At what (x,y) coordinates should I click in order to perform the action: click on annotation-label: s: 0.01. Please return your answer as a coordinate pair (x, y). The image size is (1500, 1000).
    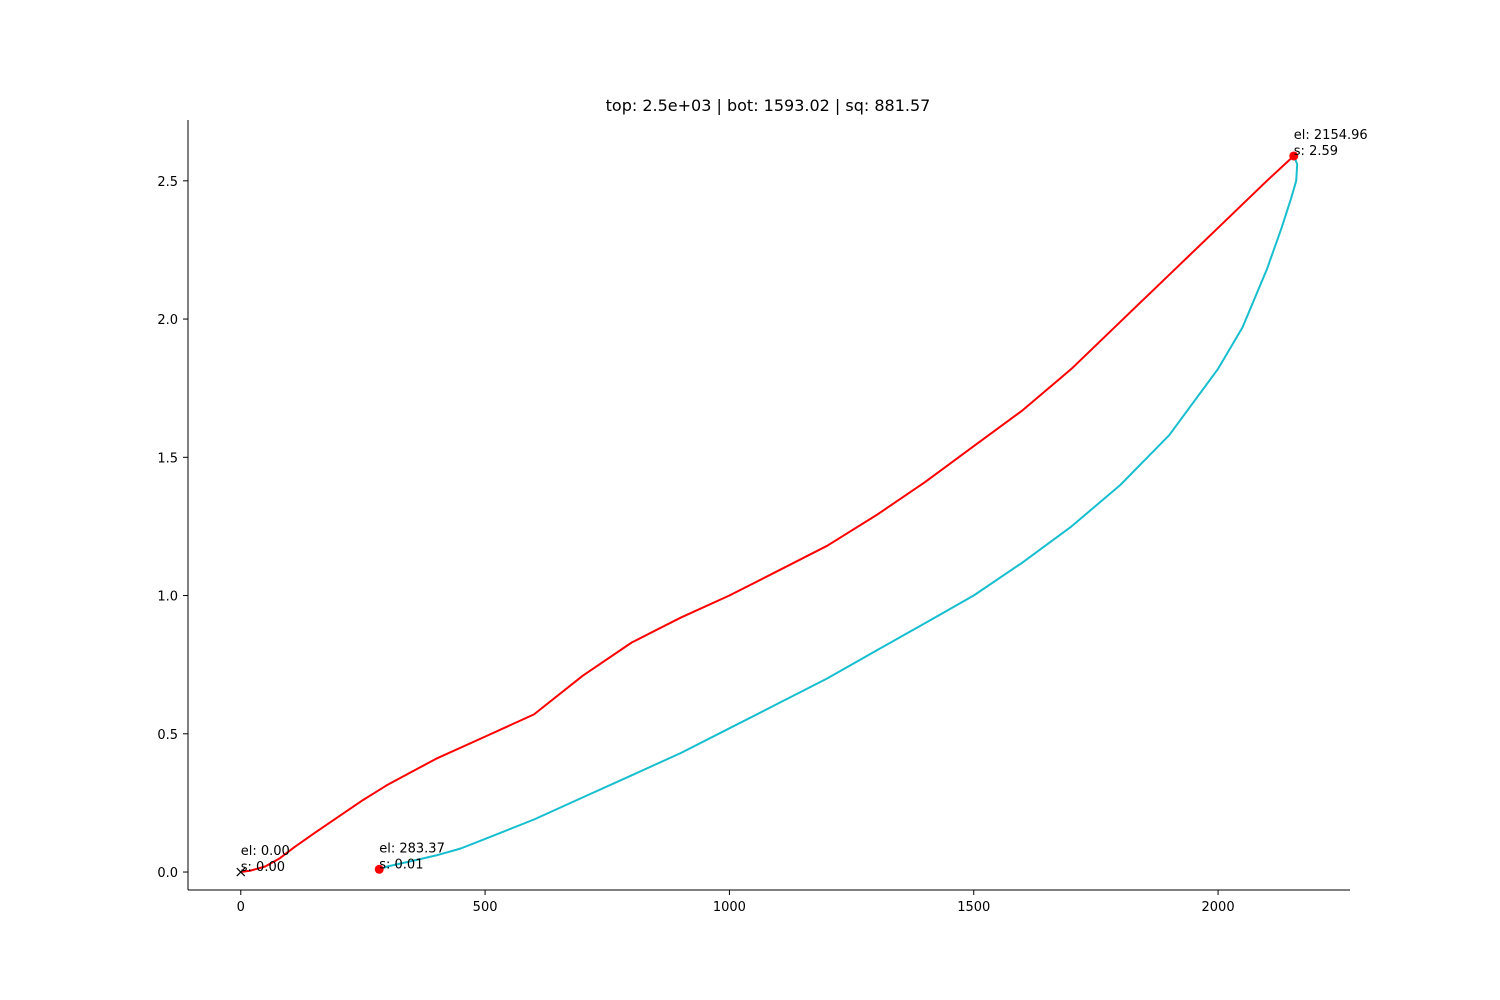
    Looking at the image, I should click on (401, 864).